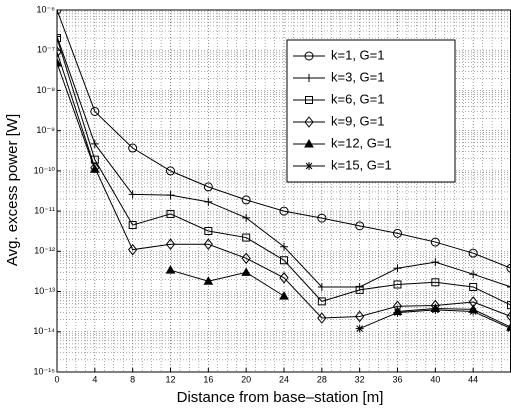 This screenshot has height=411, width=511. What do you see at coordinates (132, 379) in the screenshot?
I see `x-tick-label: 8` at bounding box center [132, 379].